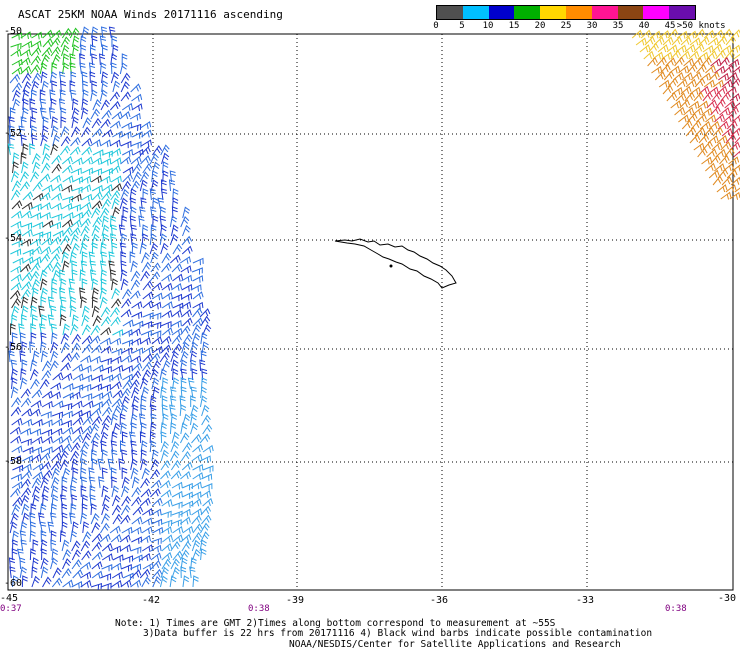 The height and width of the screenshot is (650, 740). I want to click on scale-swatch, so click(682, 12).